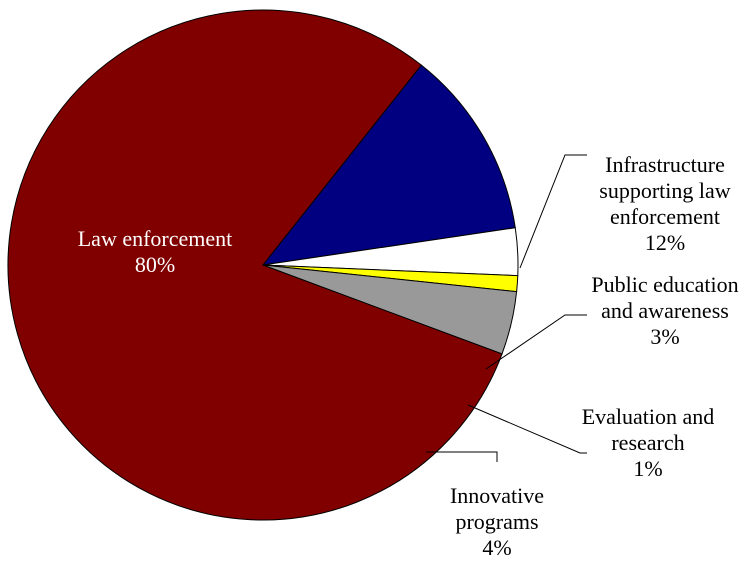 This screenshot has width=754, height=571. I want to click on slice-label-0: Law enforcement 80%, so click(155, 251).